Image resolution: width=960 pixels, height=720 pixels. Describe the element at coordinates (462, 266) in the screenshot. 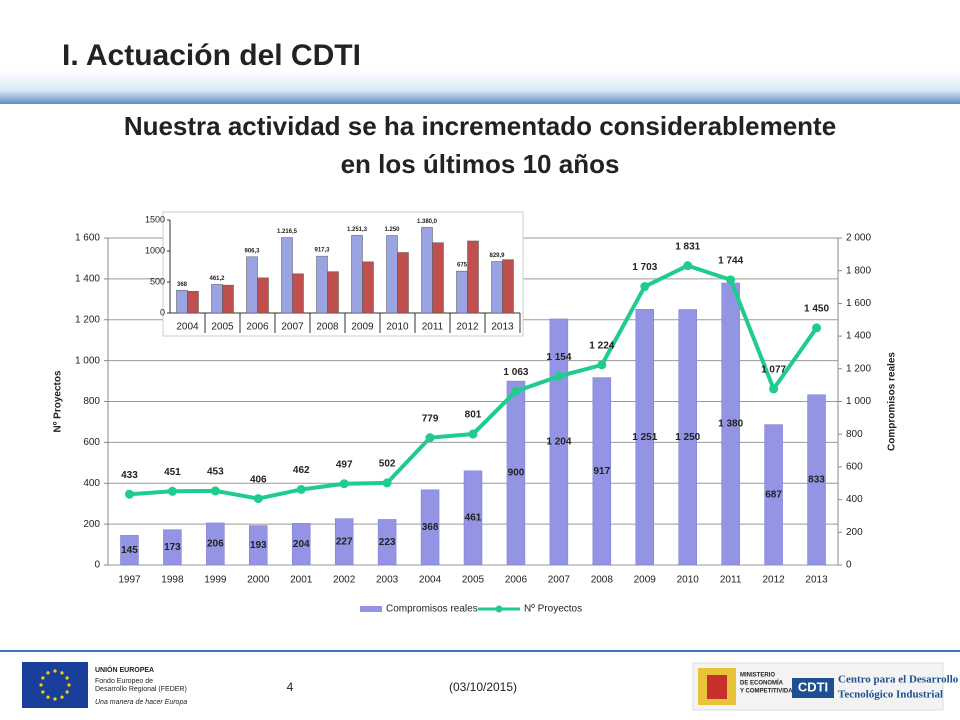

I see `inset-value-label: 675` at that location.